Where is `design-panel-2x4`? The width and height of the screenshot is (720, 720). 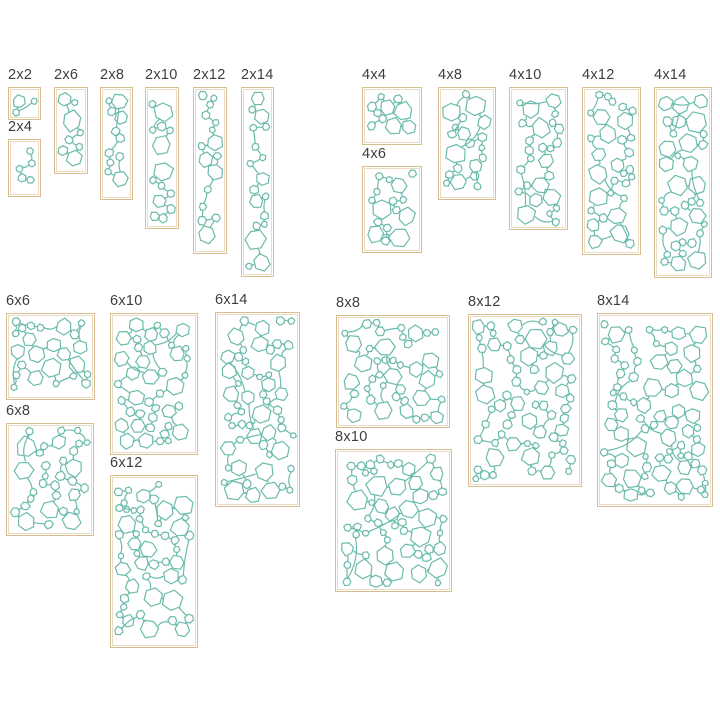 design-panel-2x4 is located at coordinates (24, 168).